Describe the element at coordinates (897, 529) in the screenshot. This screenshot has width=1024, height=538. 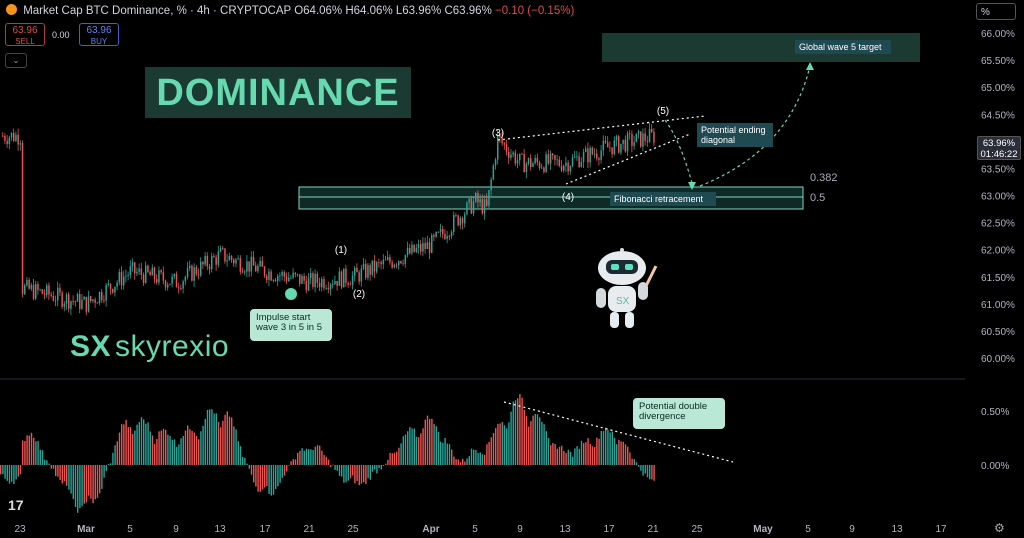
I see `time-tick-label: 13` at that location.